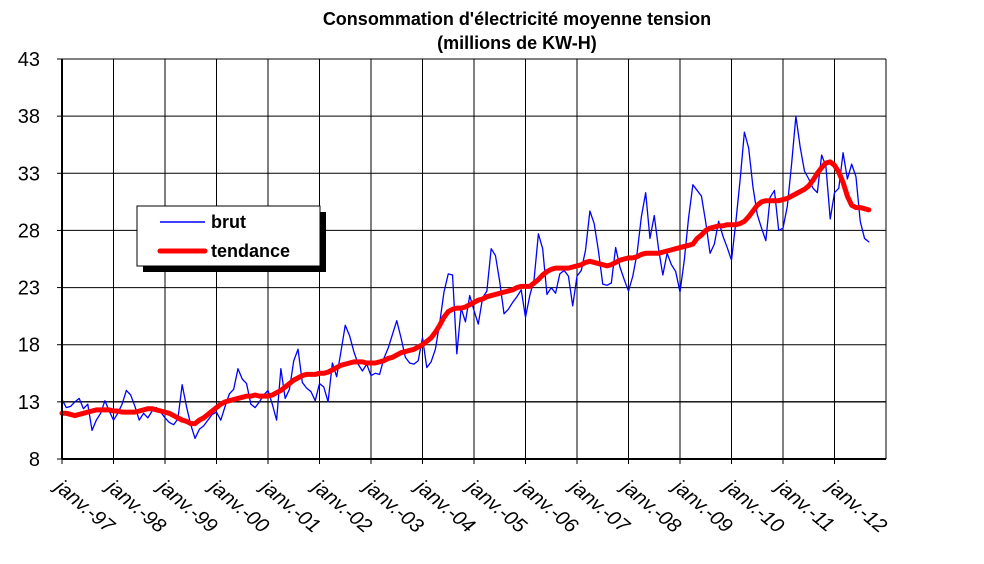 Image resolution: width=984 pixels, height=564 pixels. What do you see at coordinates (517, 43) in the screenshot?
I see `chart-subtitle: (millions de KW-H)` at bounding box center [517, 43].